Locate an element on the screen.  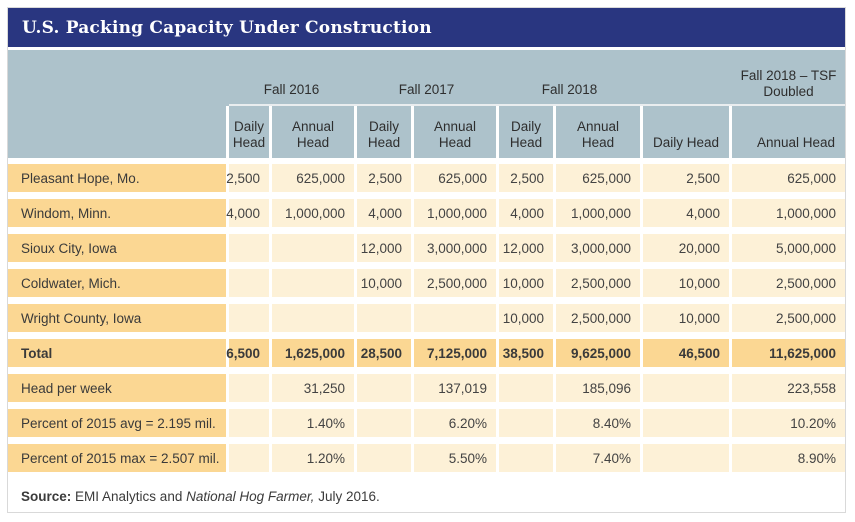
source-label: Source: is located at coordinates (46, 496).